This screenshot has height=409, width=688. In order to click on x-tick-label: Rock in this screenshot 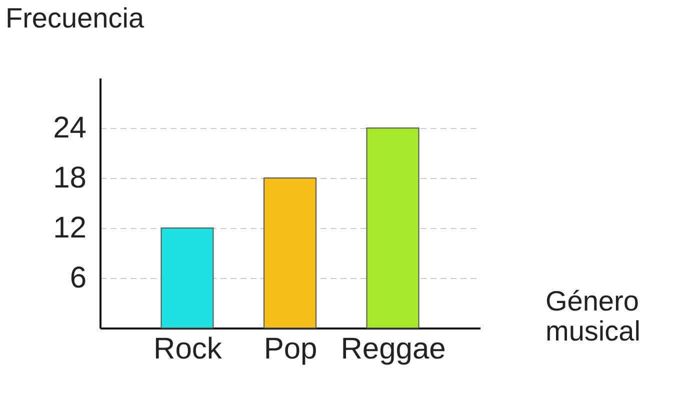, I will do `click(188, 349)`.